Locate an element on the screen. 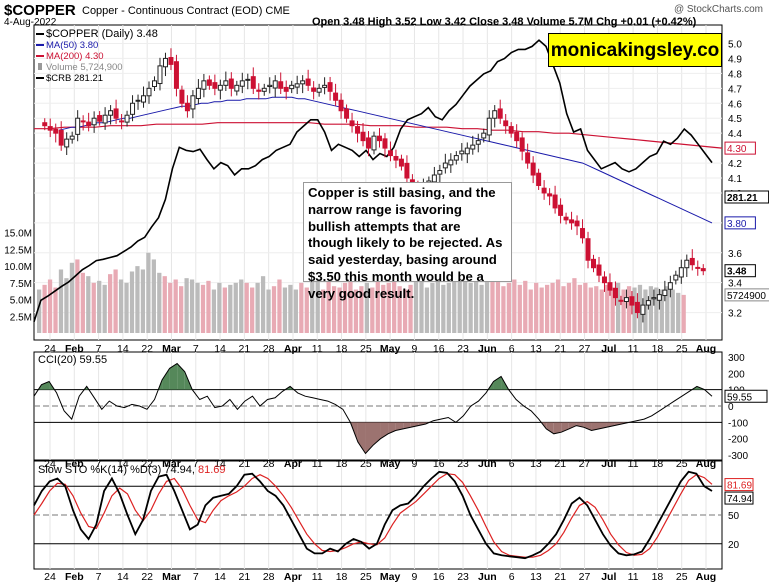 The height and width of the screenshot is (587, 769). brand-banner: monicakingsley.co is located at coordinates (635, 50).